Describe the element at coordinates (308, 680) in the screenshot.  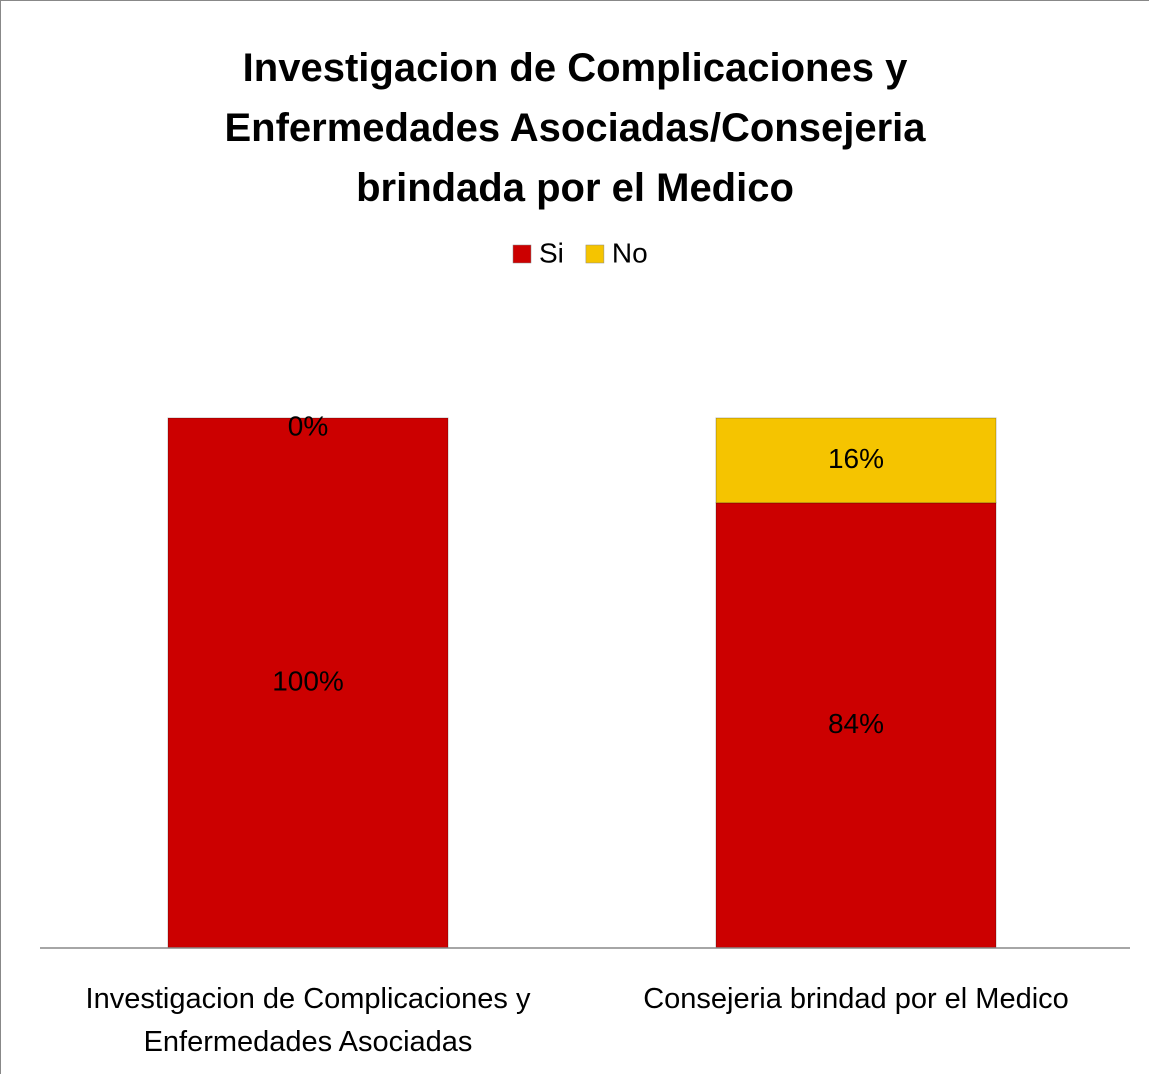
I see `data-label: 100%` at that location.